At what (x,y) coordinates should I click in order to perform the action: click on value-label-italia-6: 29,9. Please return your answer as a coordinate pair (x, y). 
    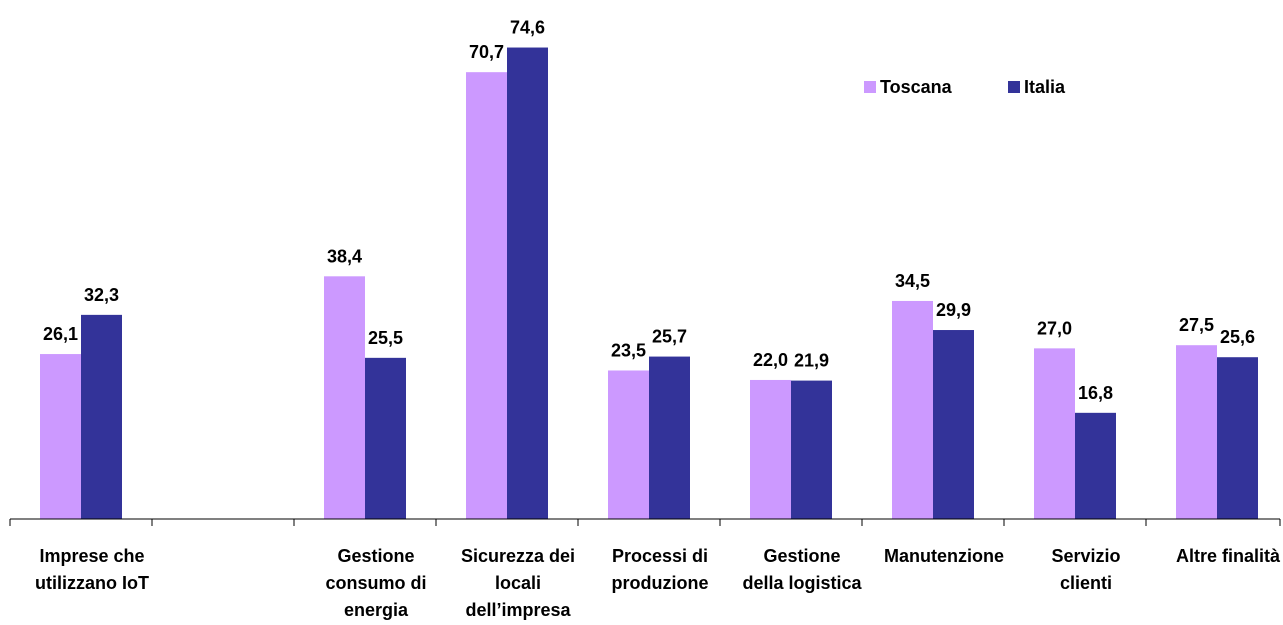
    Looking at the image, I should click on (953, 310).